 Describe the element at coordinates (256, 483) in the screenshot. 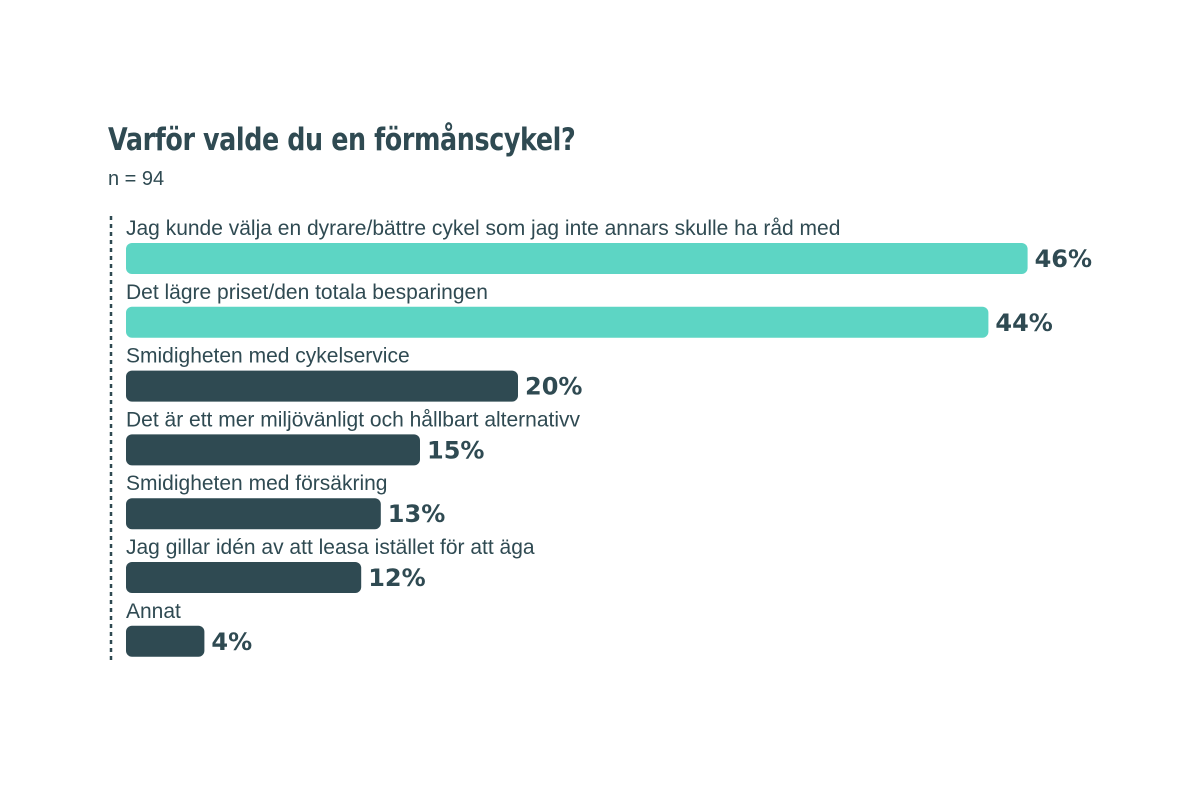

I see `category-label: Smidigheten med försäkring` at that location.